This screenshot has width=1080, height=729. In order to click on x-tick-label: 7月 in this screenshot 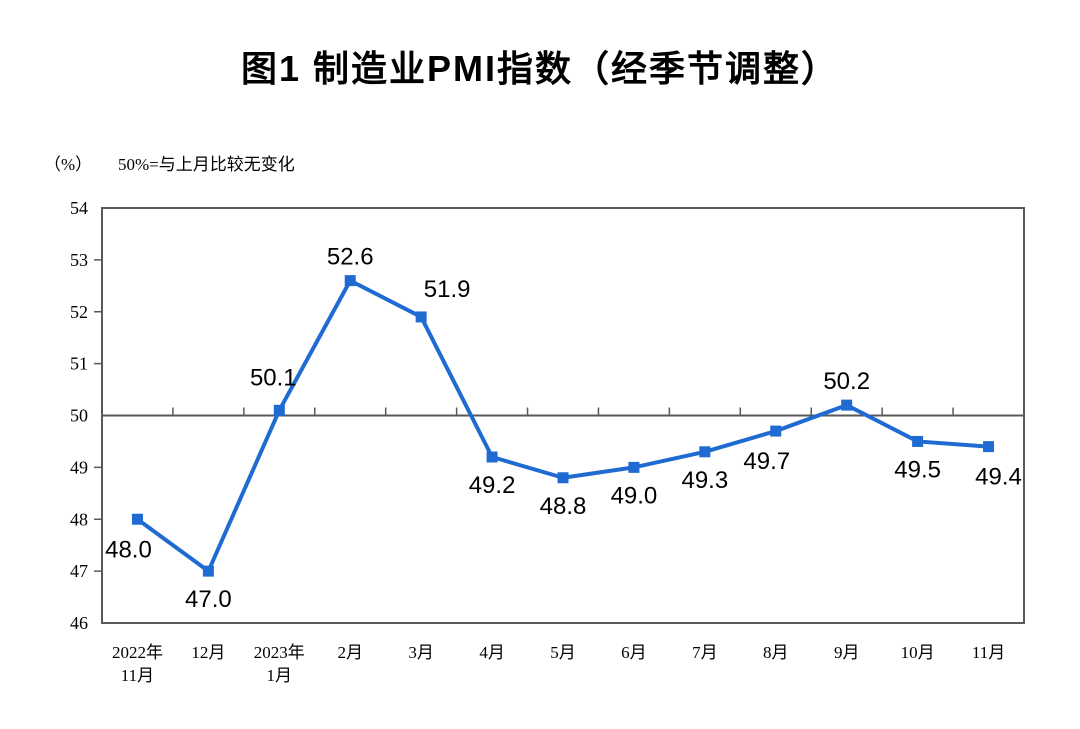, I will do `click(705, 652)`.